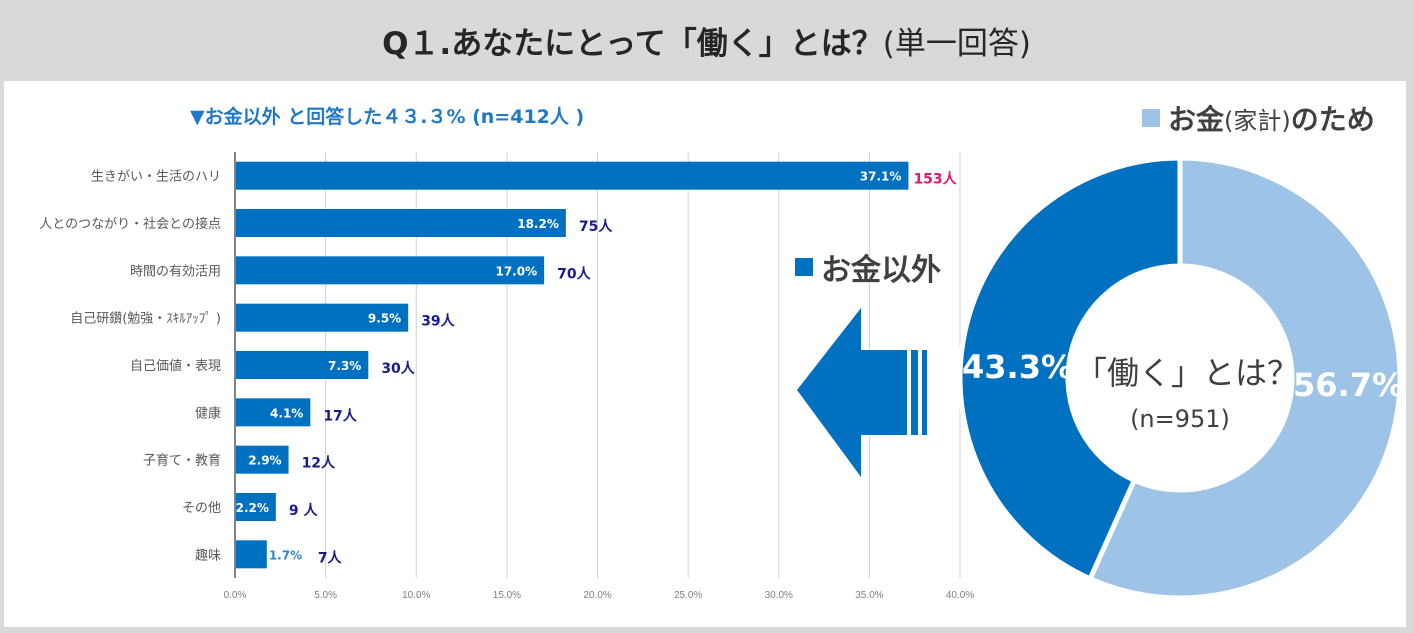 The height and width of the screenshot is (633, 1413). I want to click on title-main: Q１.あなたにとって「働く」とは？, so click(632, 43).